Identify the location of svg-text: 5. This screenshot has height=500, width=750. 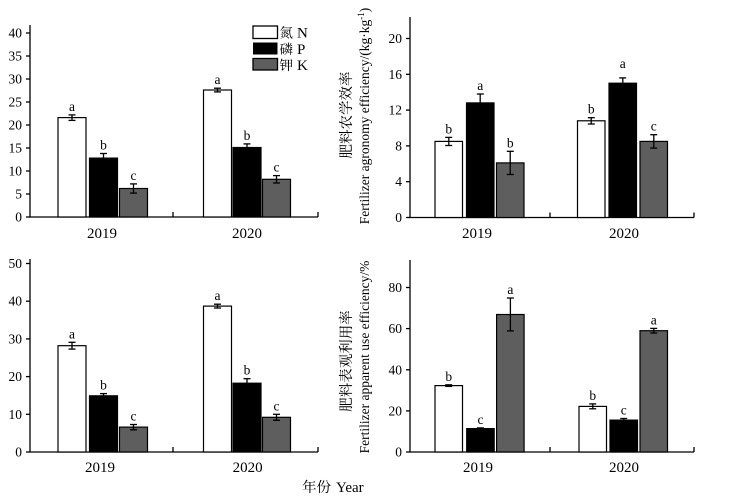
(18, 194).